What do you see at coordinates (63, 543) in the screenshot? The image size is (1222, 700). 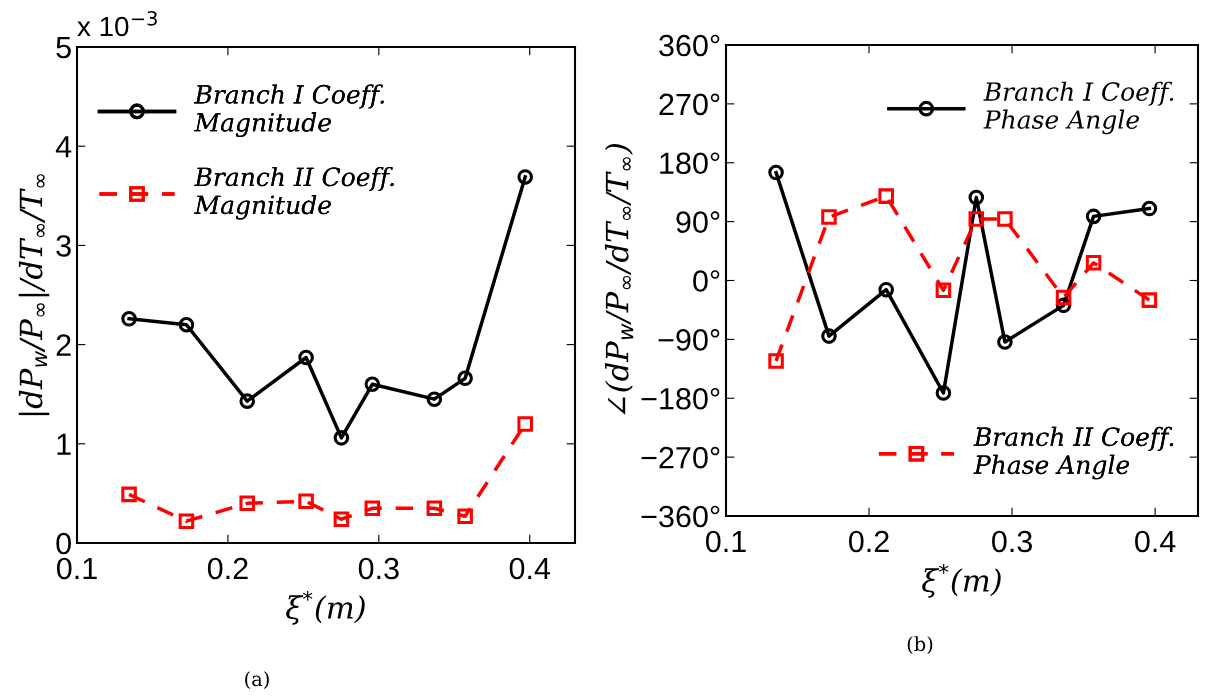 I see `y-tick-label: 0` at bounding box center [63, 543].